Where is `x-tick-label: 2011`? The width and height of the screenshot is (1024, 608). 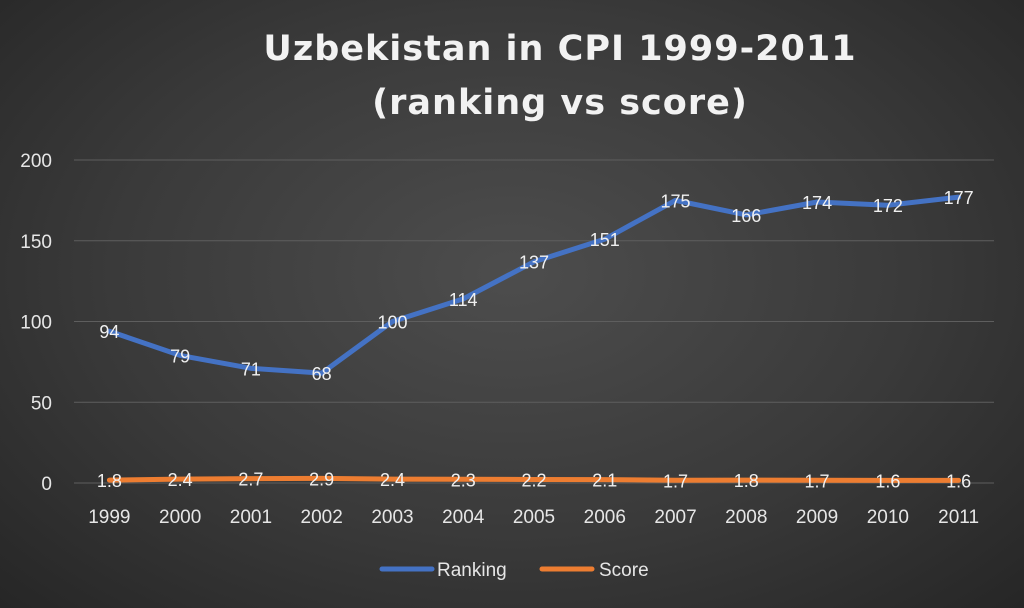 x-tick-label: 2011 is located at coordinates (958, 517).